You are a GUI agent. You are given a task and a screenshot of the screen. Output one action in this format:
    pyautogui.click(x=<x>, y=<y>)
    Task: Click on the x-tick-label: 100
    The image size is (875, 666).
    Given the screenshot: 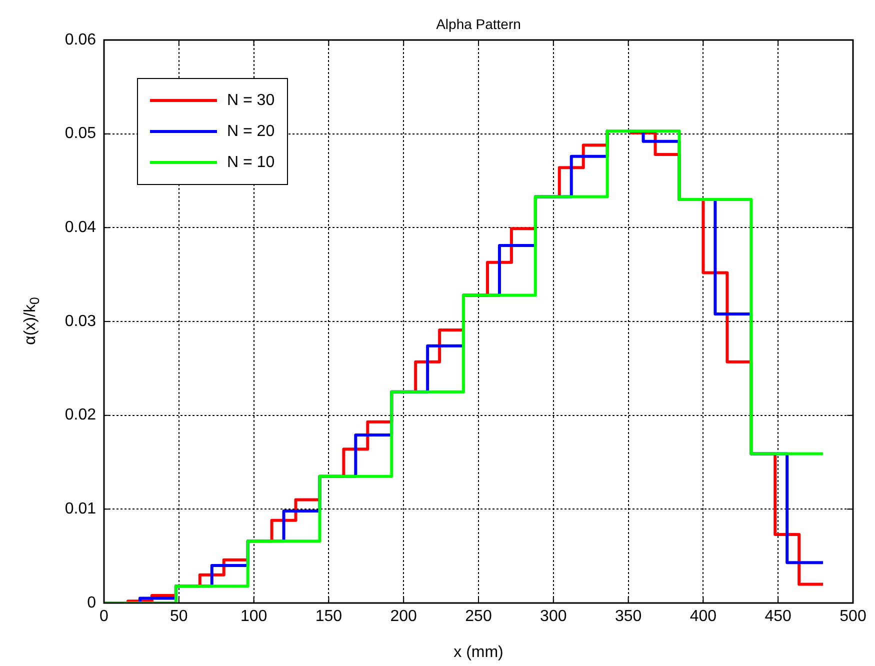 What is the action you would take?
    pyautogui.click(x=254, y=617)
    